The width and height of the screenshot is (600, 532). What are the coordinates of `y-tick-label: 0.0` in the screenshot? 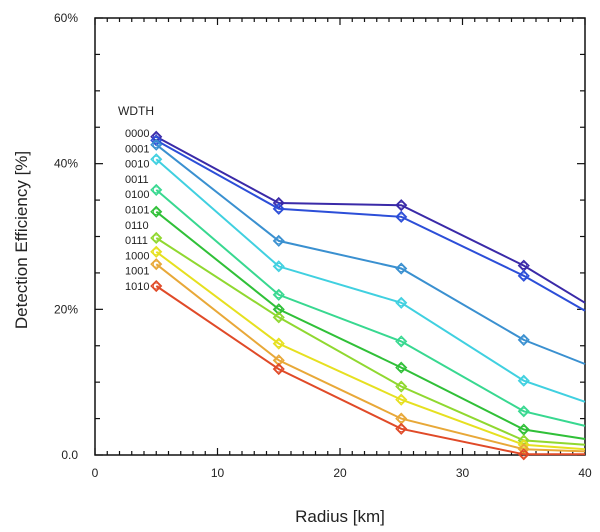 It's located at (69, 455).